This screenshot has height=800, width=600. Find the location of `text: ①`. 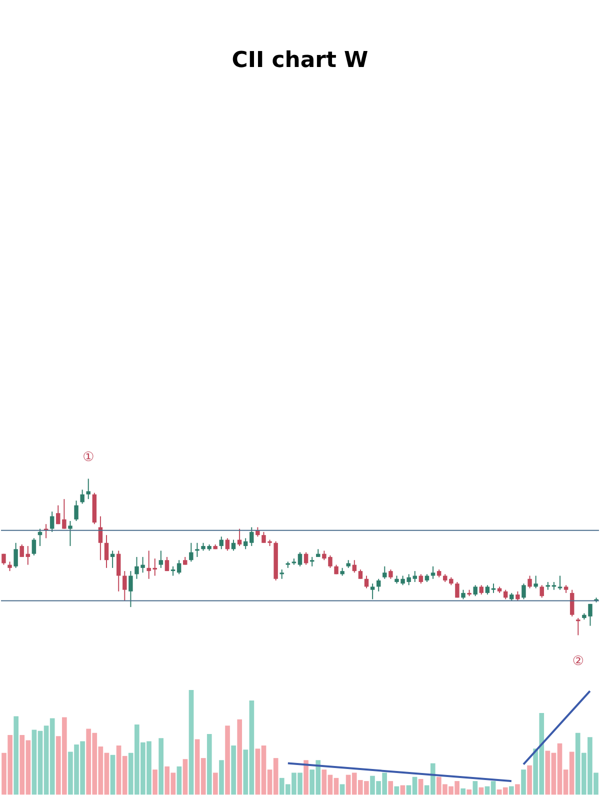

text: ① is located at coordinates (88, 457).